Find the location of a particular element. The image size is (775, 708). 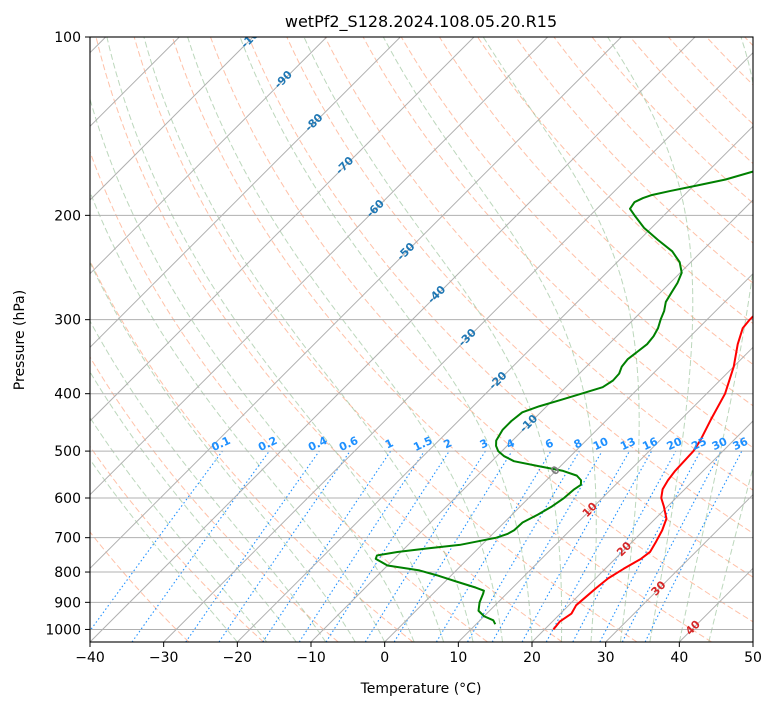

x-tick-label: 20 is located at coordinates (532, 658).